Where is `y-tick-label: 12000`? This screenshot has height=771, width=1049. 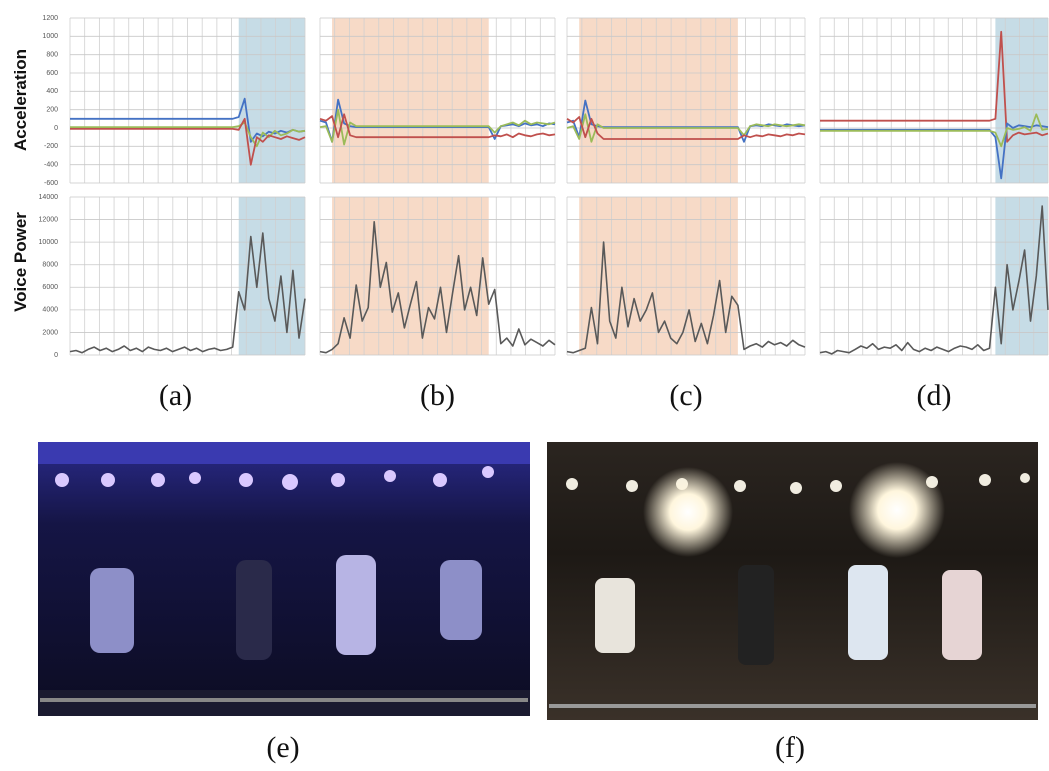
y-tick-label: 12000 is located at coordinates (49, 219).